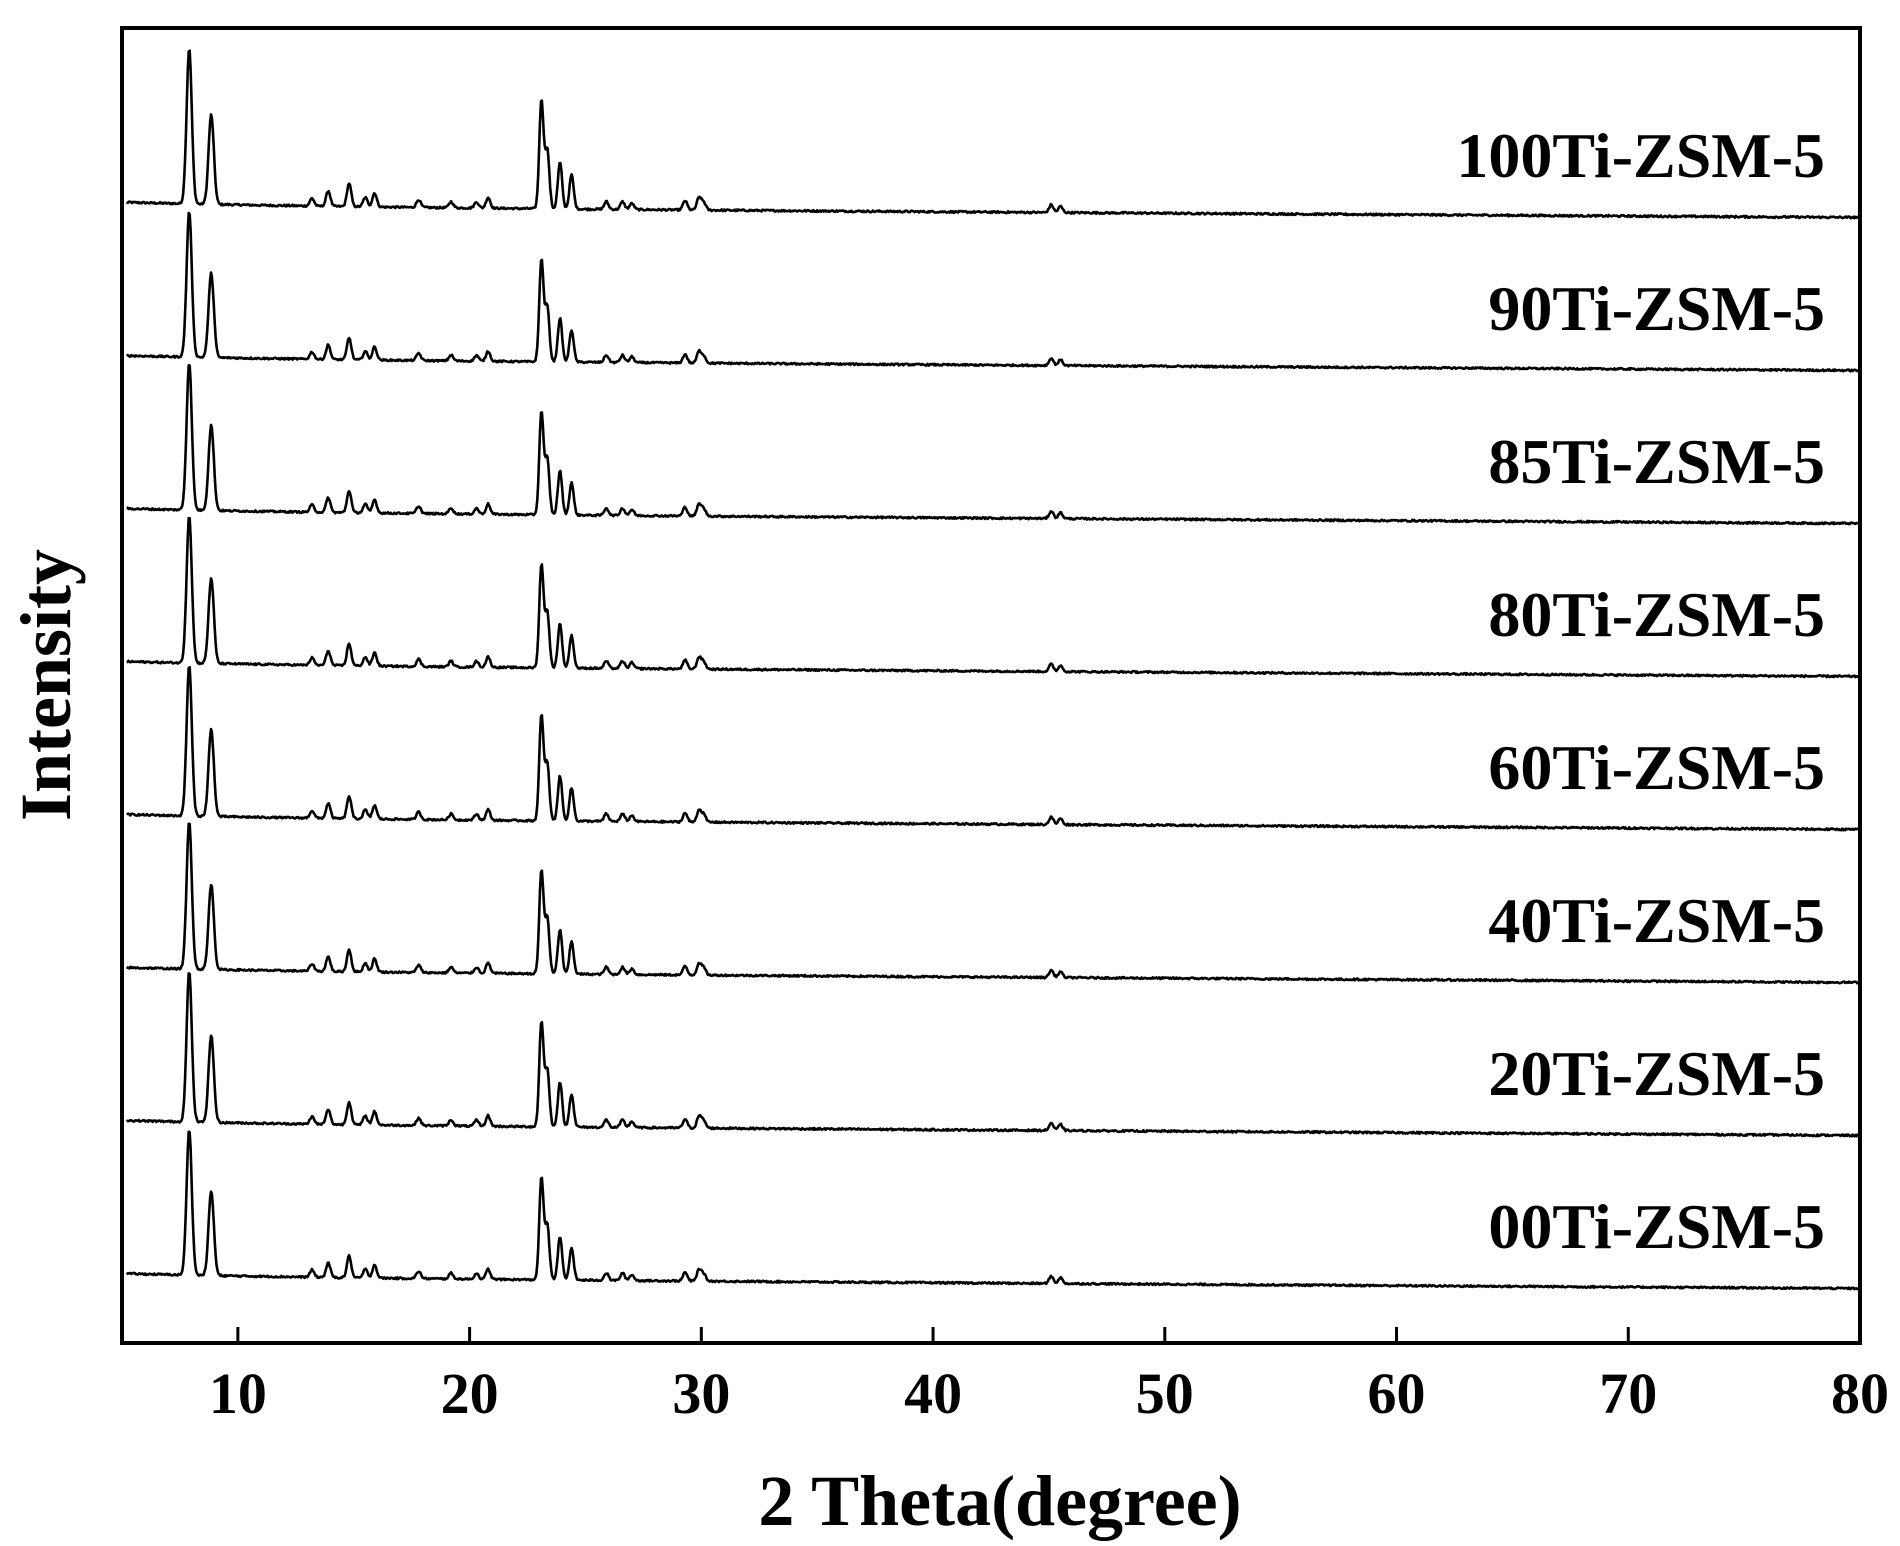 This screenshot has width=1900, height=1546. Describe the element at coordinates (1860, 1393) in the screenshot. I see `x-tick-label: 80` at that location.